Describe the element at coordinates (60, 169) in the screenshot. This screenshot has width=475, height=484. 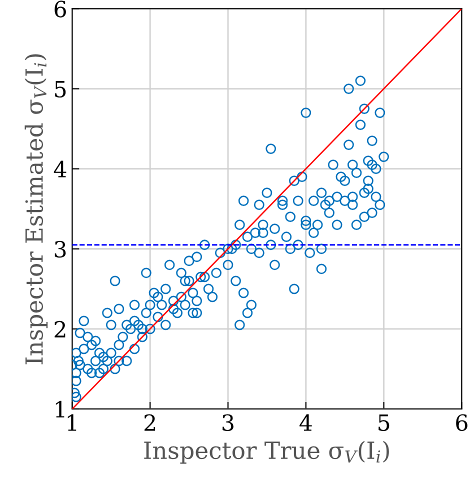
I see `y-tick-label: 4` at that location.